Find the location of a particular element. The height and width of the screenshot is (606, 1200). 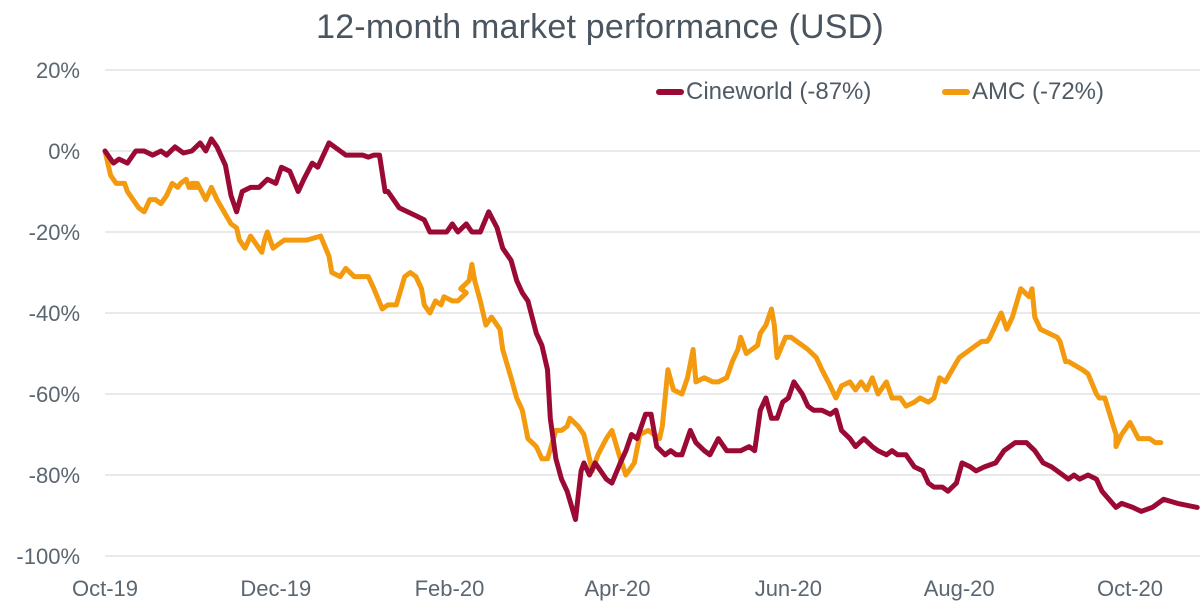

y-tick-label: 0% is located at coordinates (64, 151).